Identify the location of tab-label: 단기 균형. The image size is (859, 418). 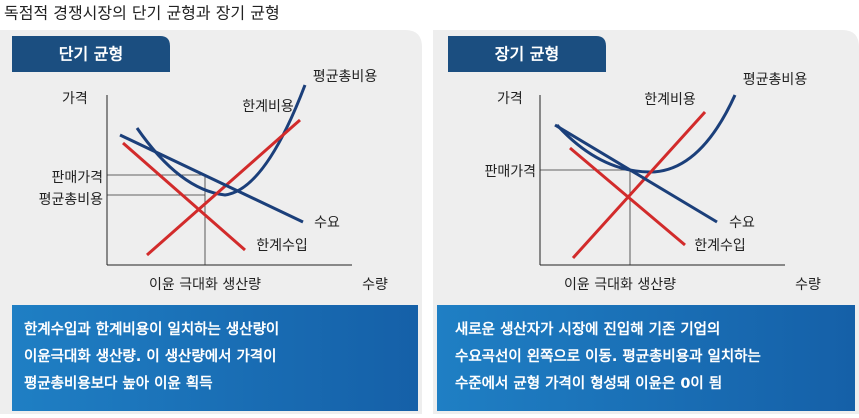
(91, 54).